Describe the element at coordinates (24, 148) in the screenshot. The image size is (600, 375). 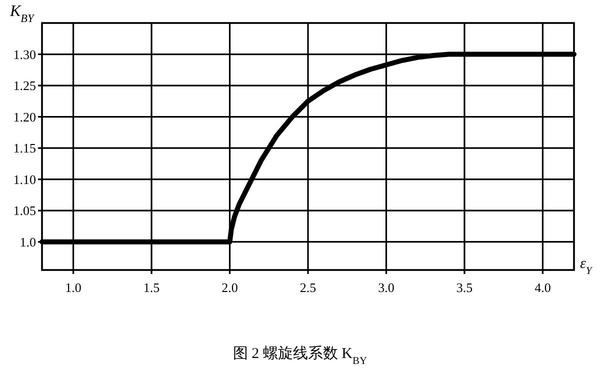
I see `ytick: 1.15` at that location.